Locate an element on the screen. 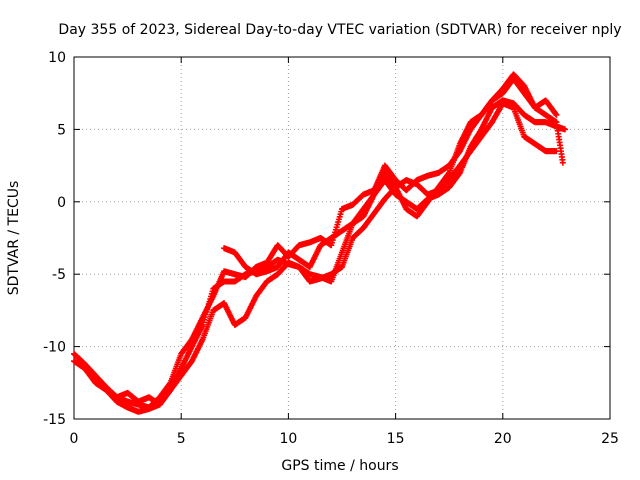 This screenshot has height=480, width=640. x-axis-title: GPS time / hours is located at coordinates (339, 466).